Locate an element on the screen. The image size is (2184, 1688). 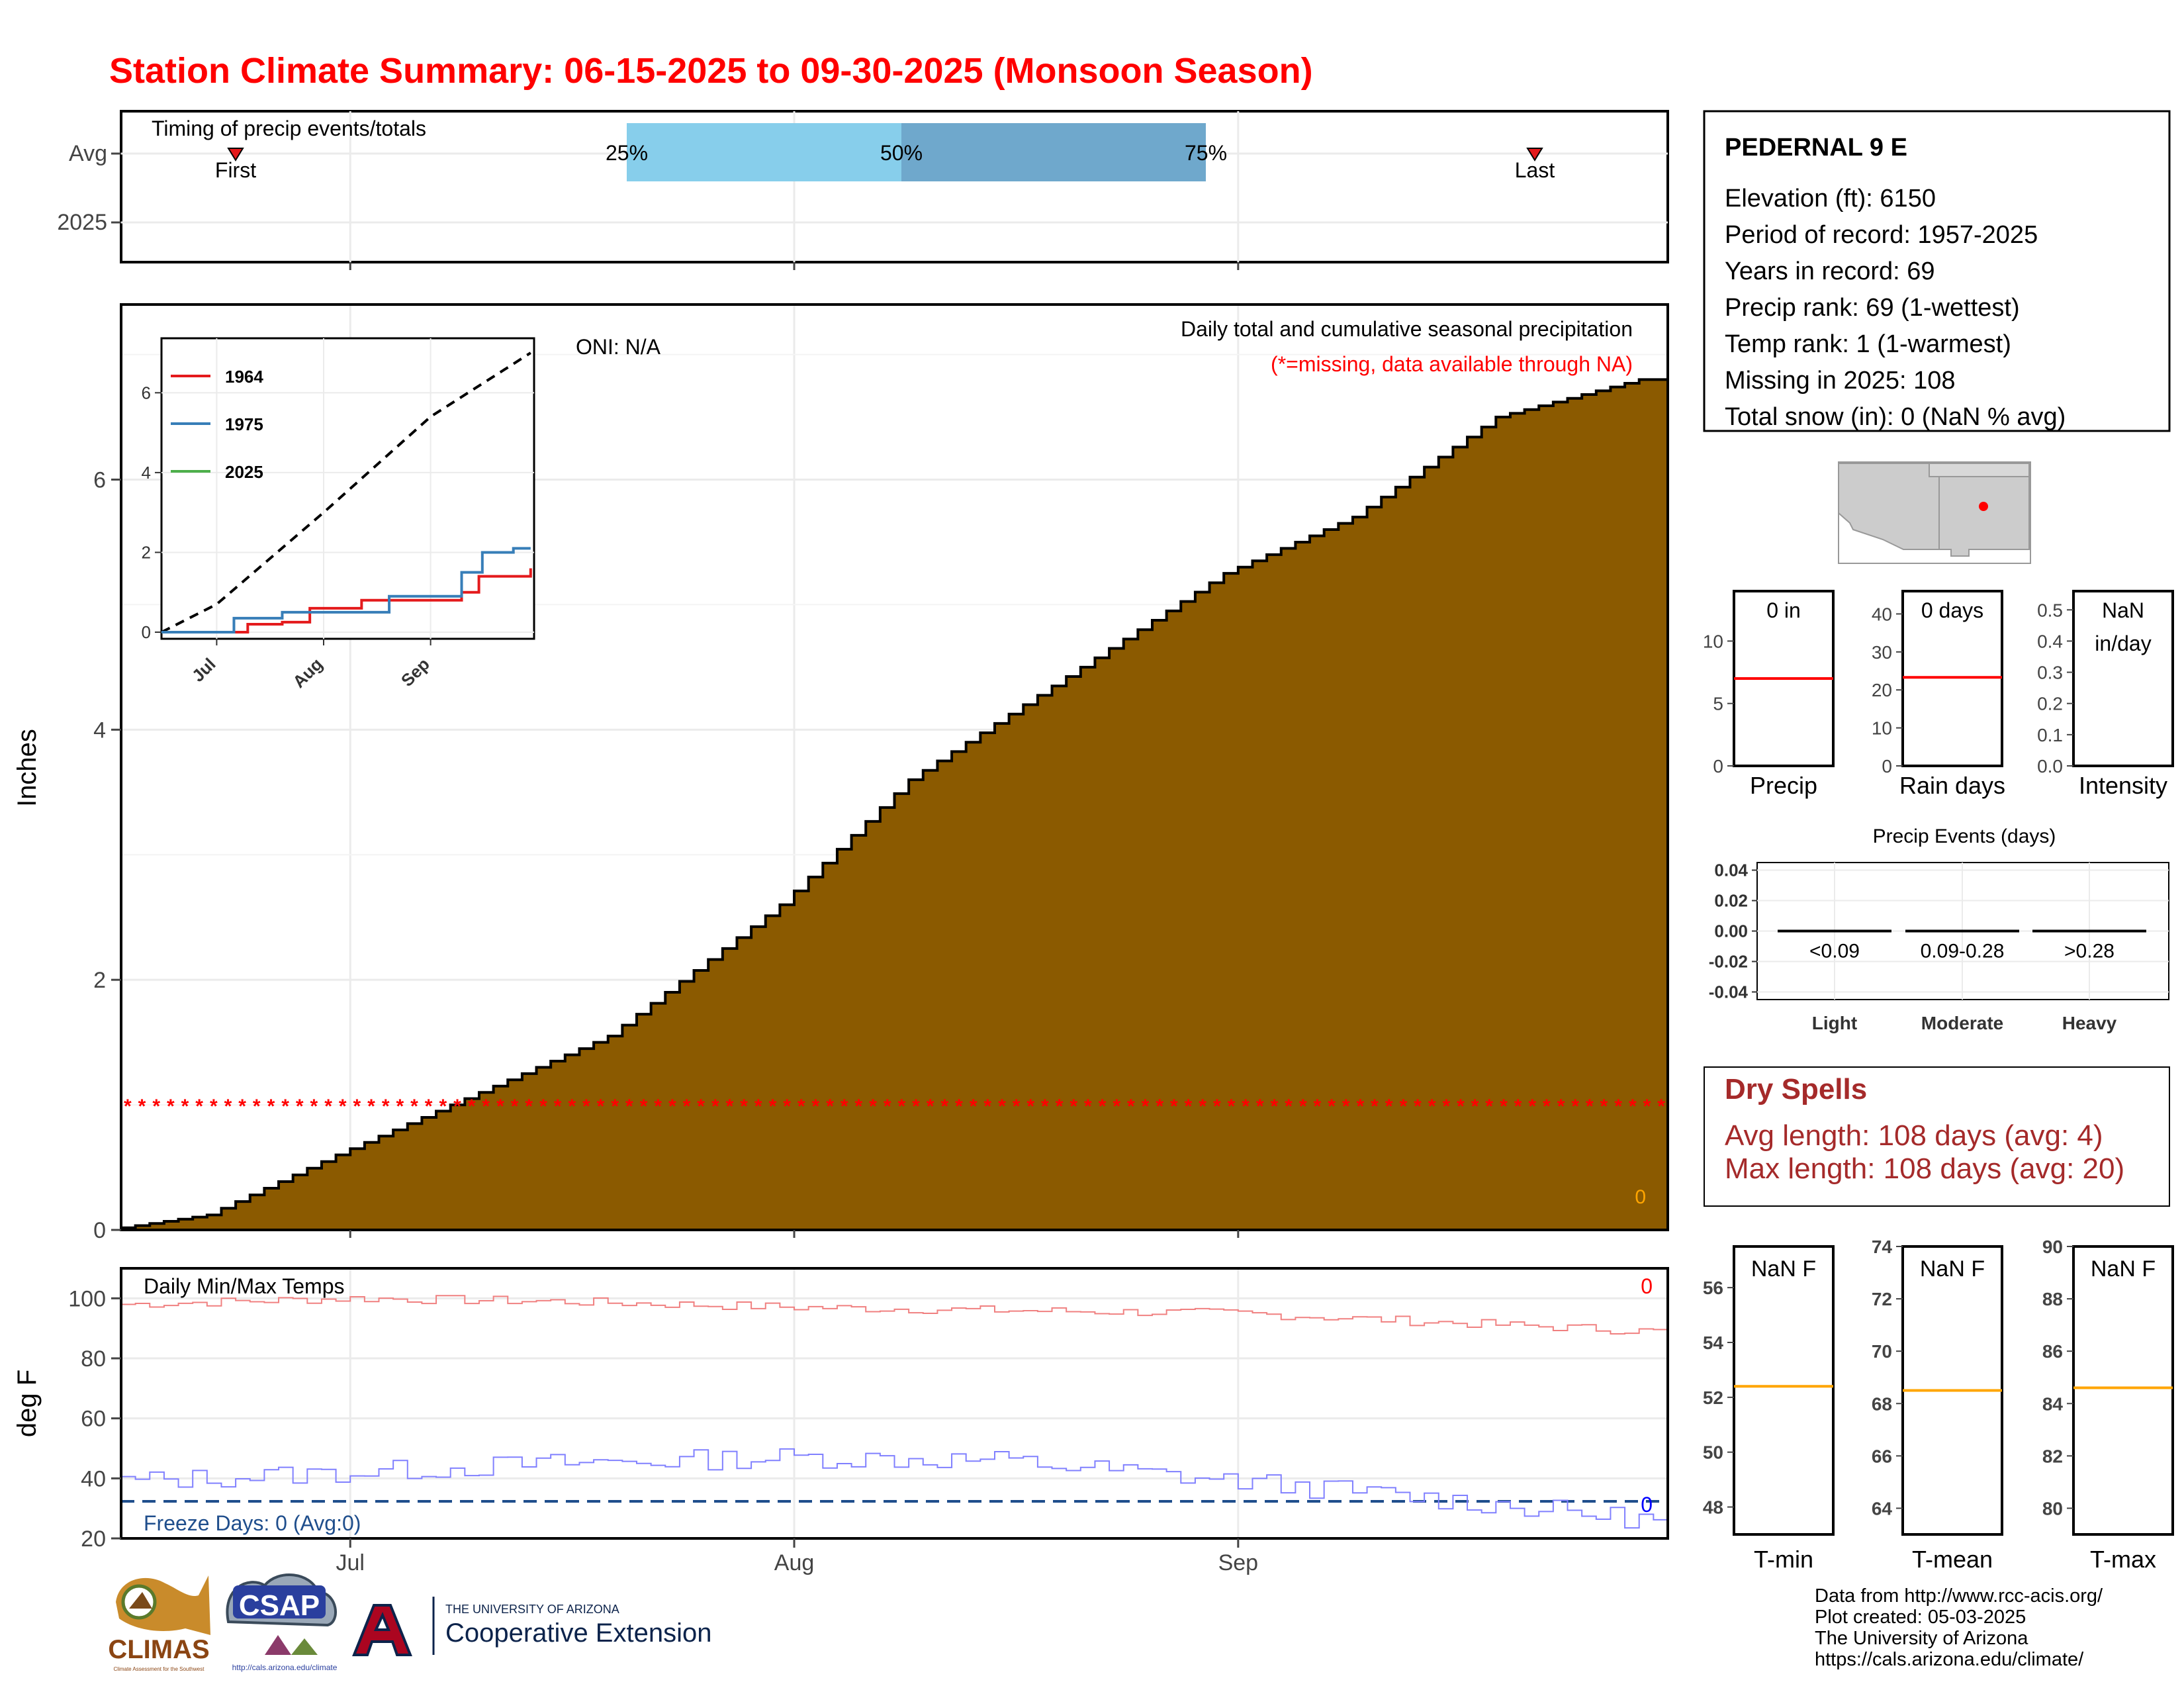
stat-bar-precip: 0 5 10 0 in Precip is located at coordinates (1769, 694).